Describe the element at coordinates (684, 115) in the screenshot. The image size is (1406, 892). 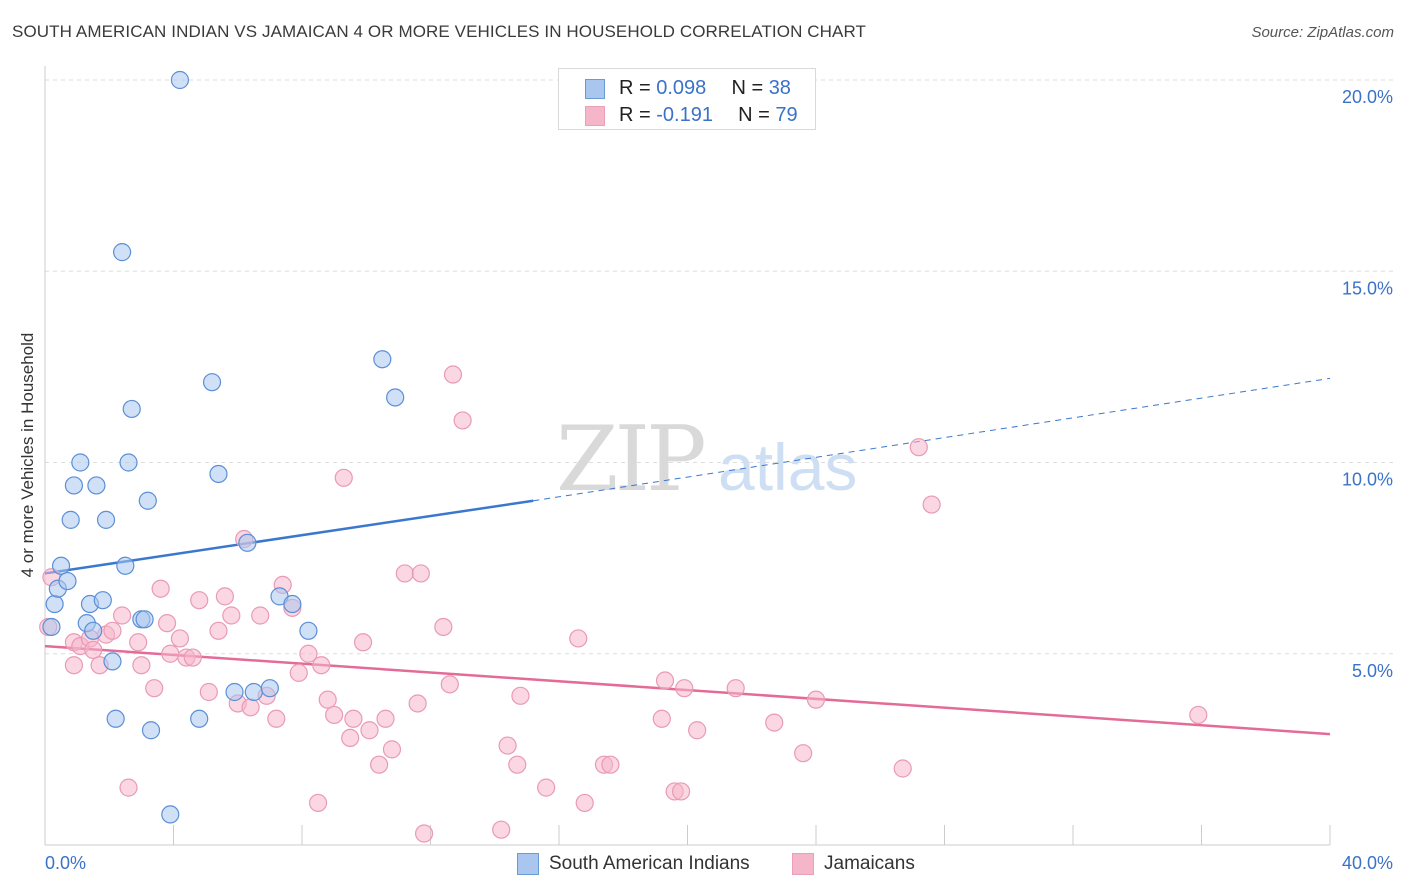
I see `r-value: -0.191` at that location.